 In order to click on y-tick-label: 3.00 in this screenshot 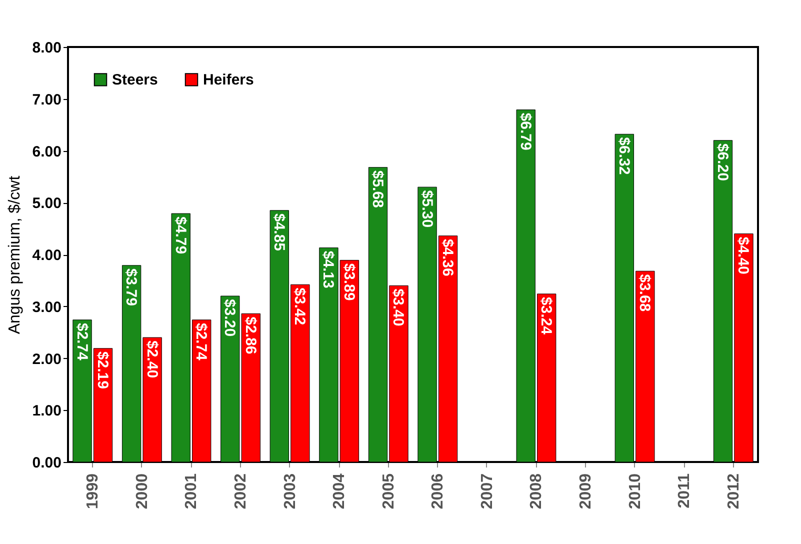, I will do `click(47, 307)`.